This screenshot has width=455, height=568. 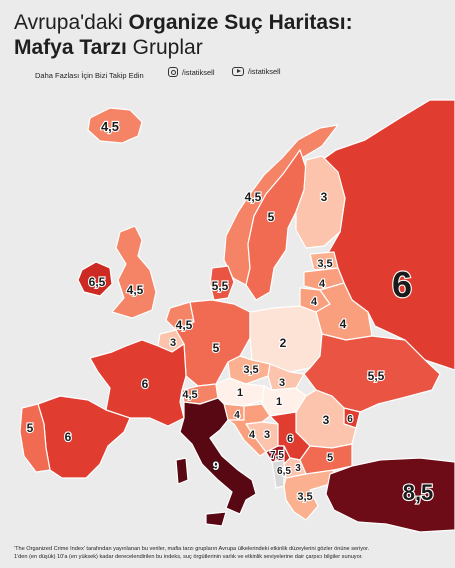 I want to click on label-spain: 6, so click(x=68, y=437).